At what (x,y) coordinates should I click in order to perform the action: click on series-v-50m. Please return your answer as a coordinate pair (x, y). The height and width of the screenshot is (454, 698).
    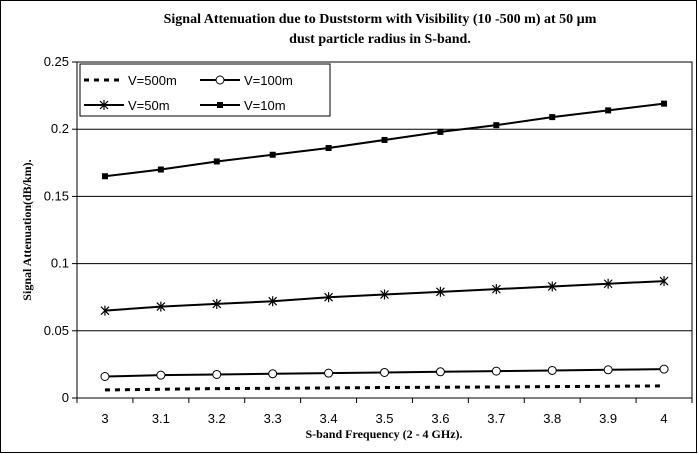
    Looking at the image, I should click on (384, 296).